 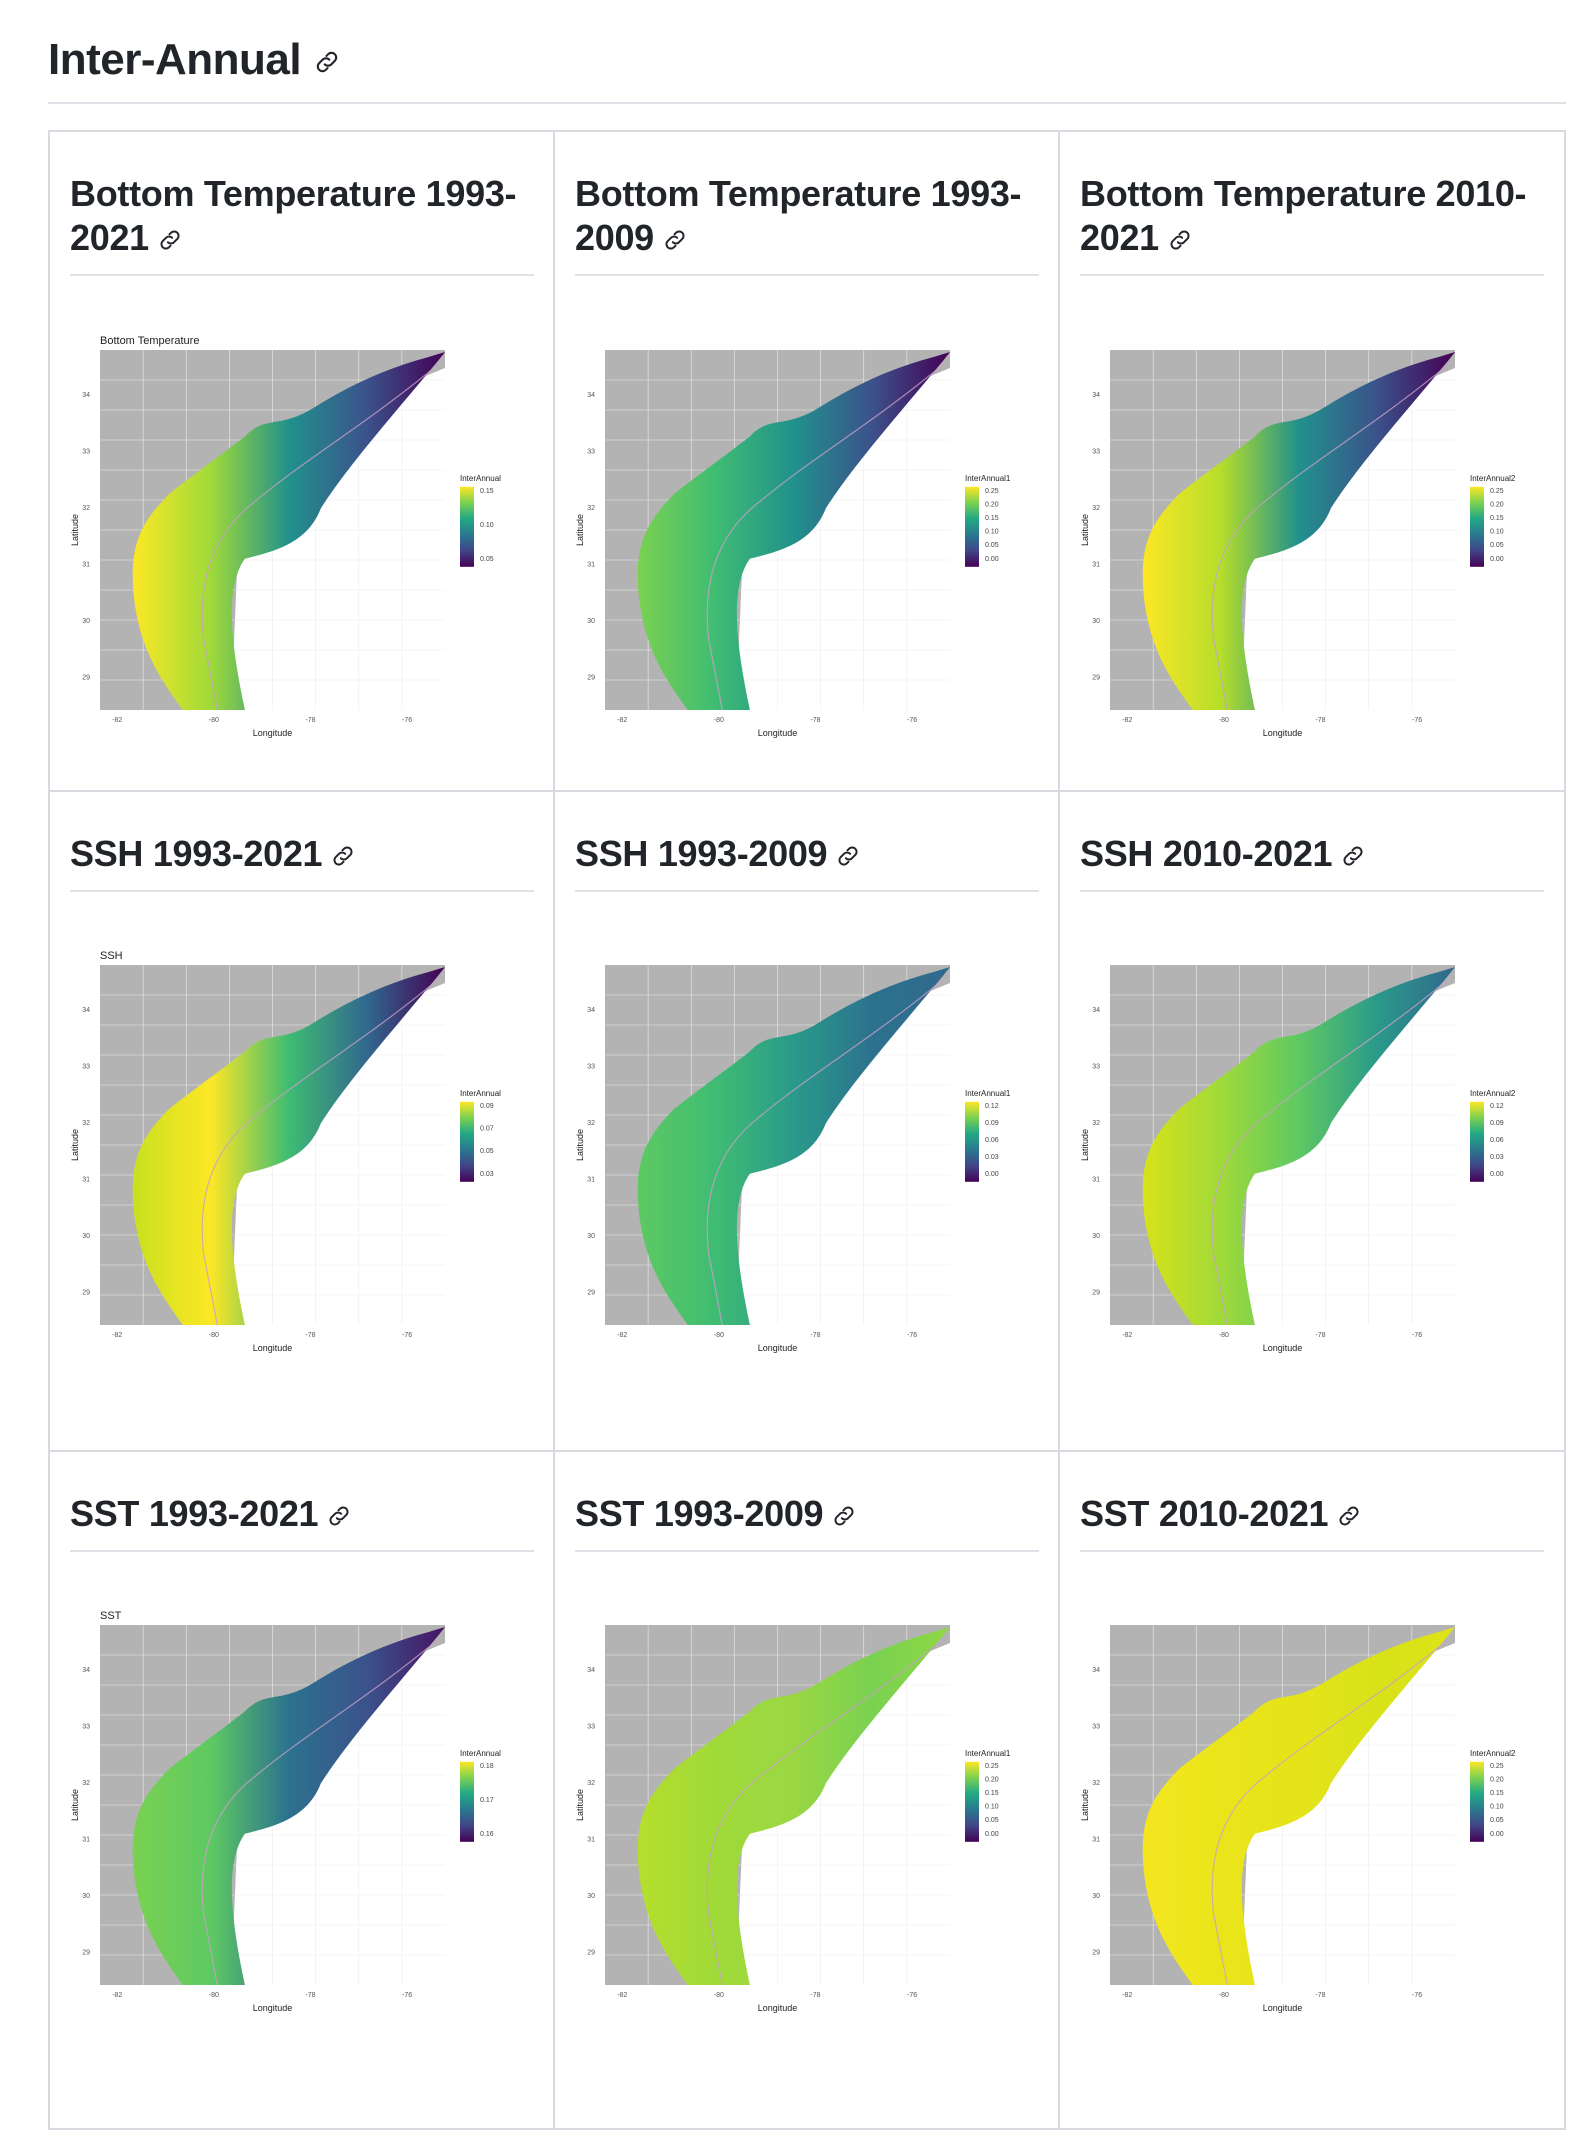 I want to click on map-plot-title: Bottom Temperature, so click(x=149, y=341).